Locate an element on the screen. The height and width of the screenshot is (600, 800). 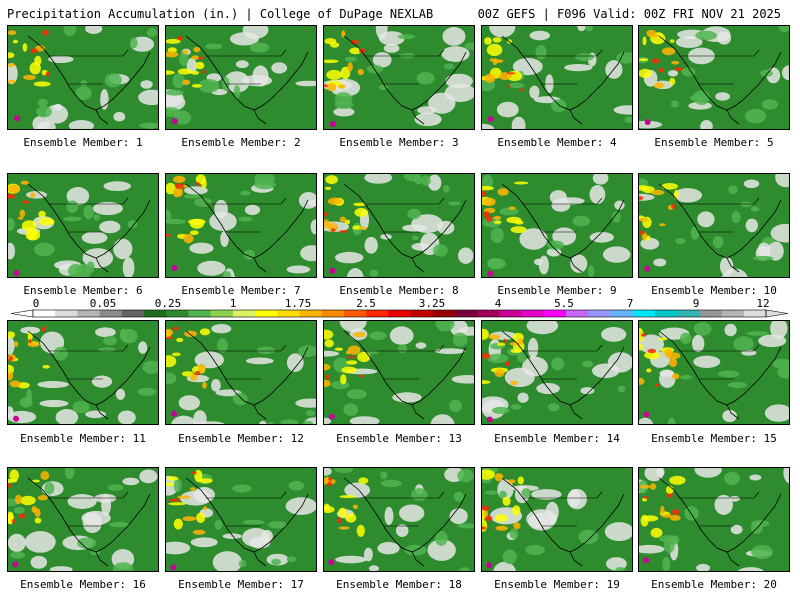
colorbar-tick: 4 is located at coordinates (498, 303).